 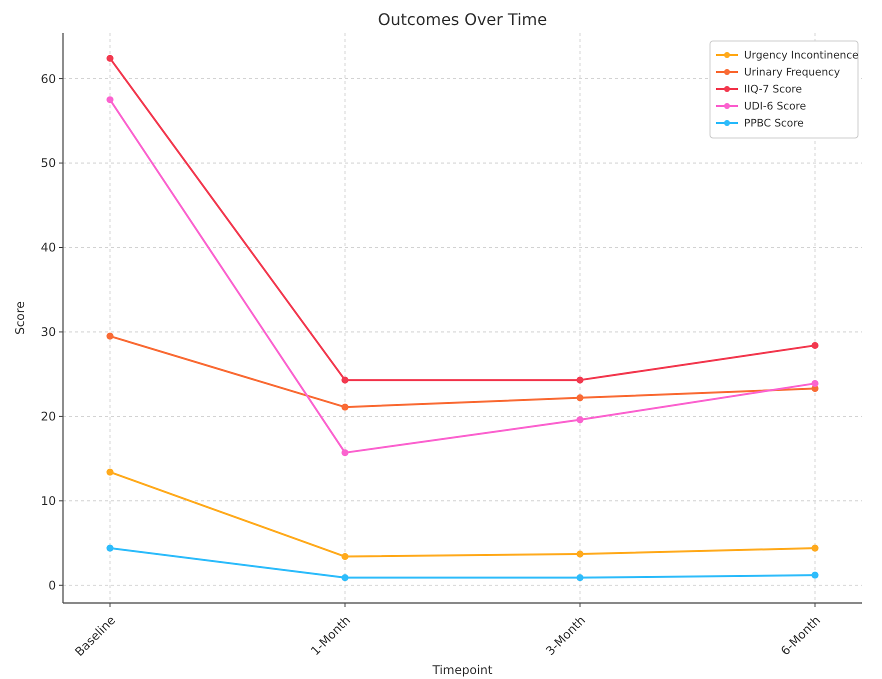 I want to click on y-axis-title: Score, so click(x=20, y=318).